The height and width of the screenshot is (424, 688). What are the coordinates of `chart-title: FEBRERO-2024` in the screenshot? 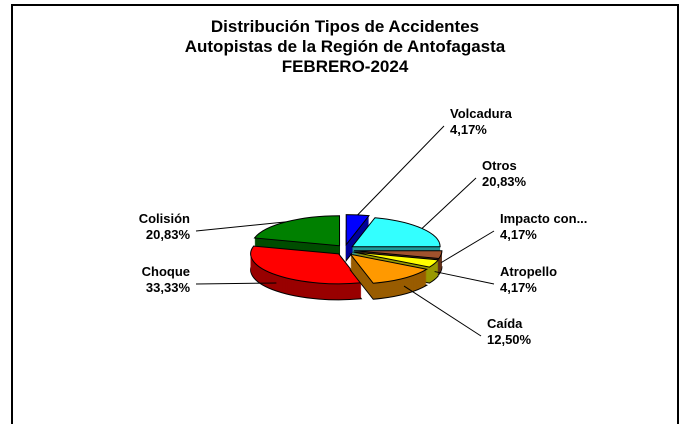 It's located at (345, 66).